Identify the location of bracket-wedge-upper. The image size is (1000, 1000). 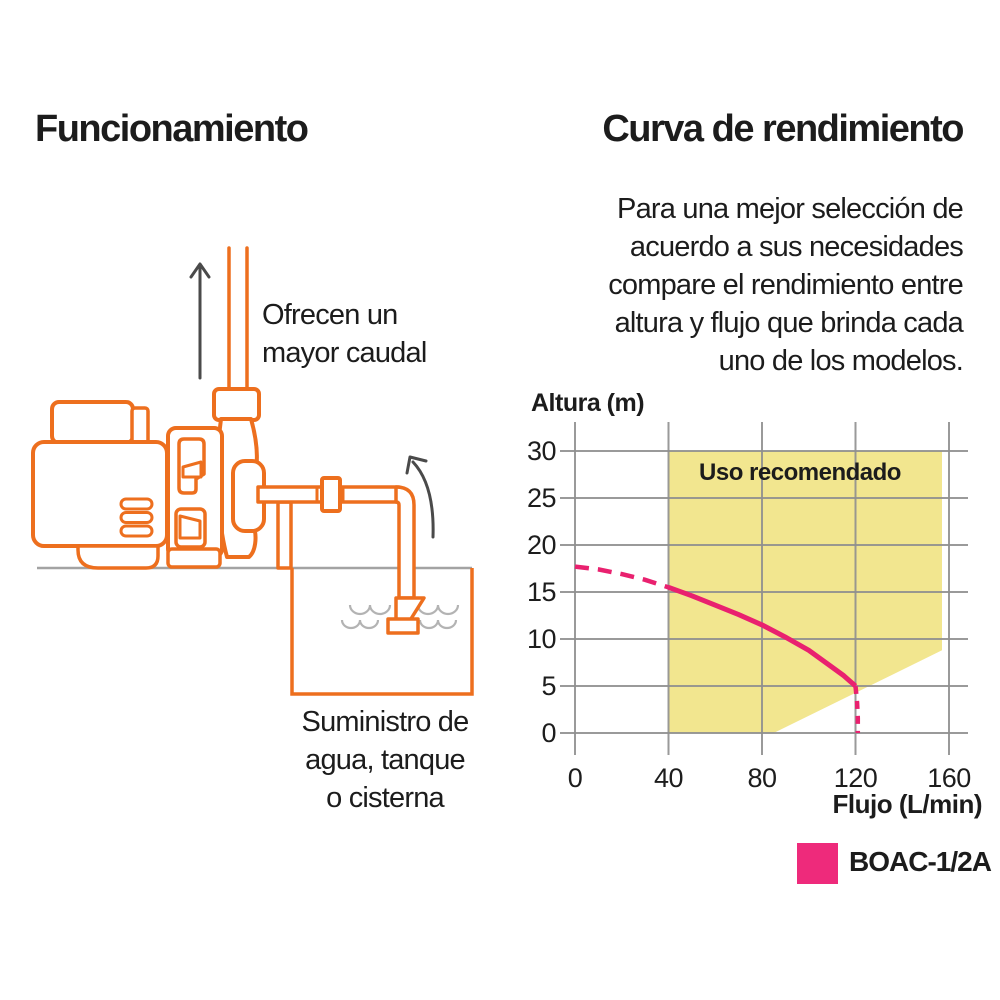
(192, 469).